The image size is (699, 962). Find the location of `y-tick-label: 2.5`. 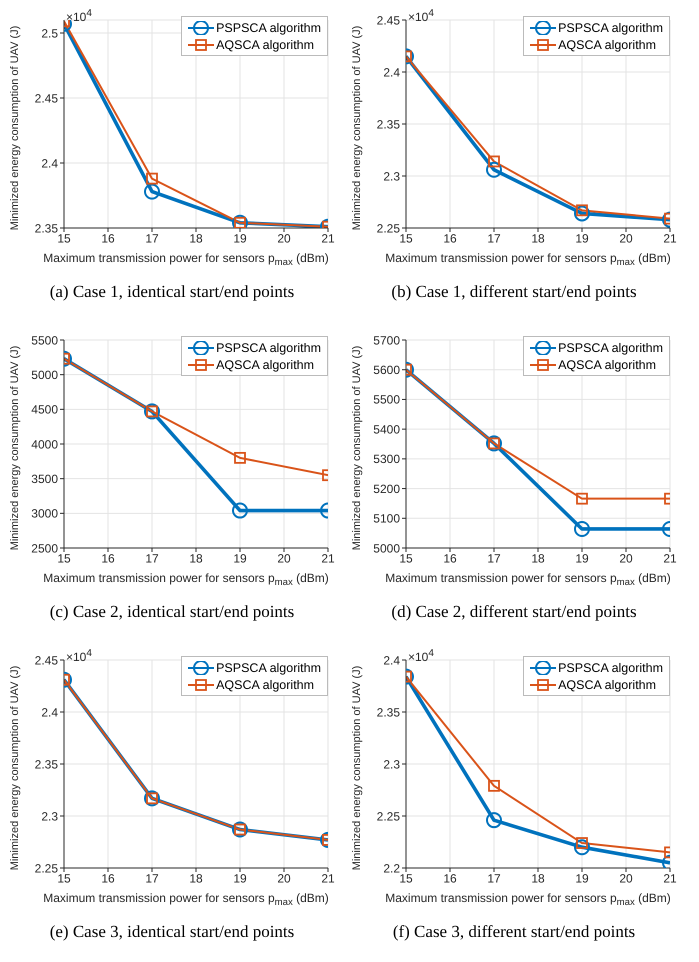

y-tick-label: 2.5 is located at coordinates (49, 33).